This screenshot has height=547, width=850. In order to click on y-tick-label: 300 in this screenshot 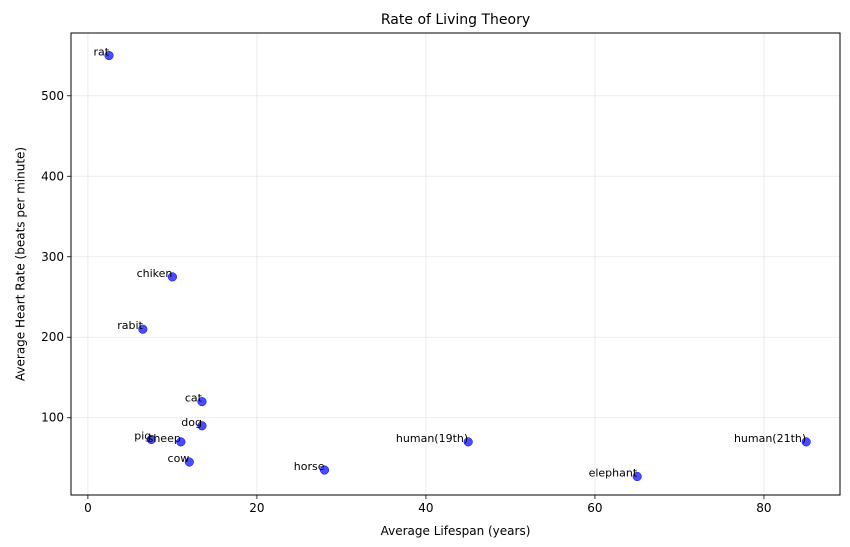, I will do `click(52, 257)`.